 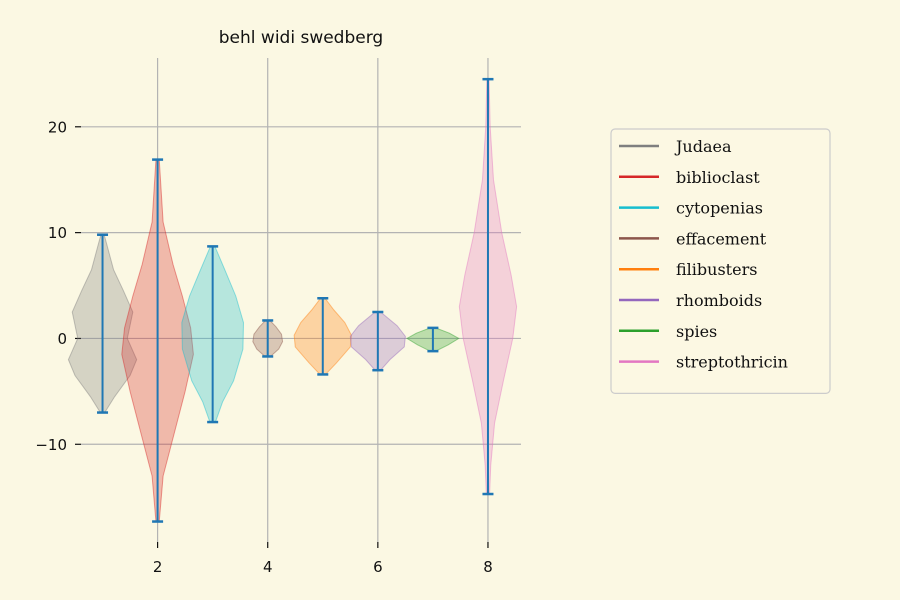 What do you see at coordinates (721, 238) in the screenshot?
I see `legend-label: effacement` at bounding box center [721, 238].